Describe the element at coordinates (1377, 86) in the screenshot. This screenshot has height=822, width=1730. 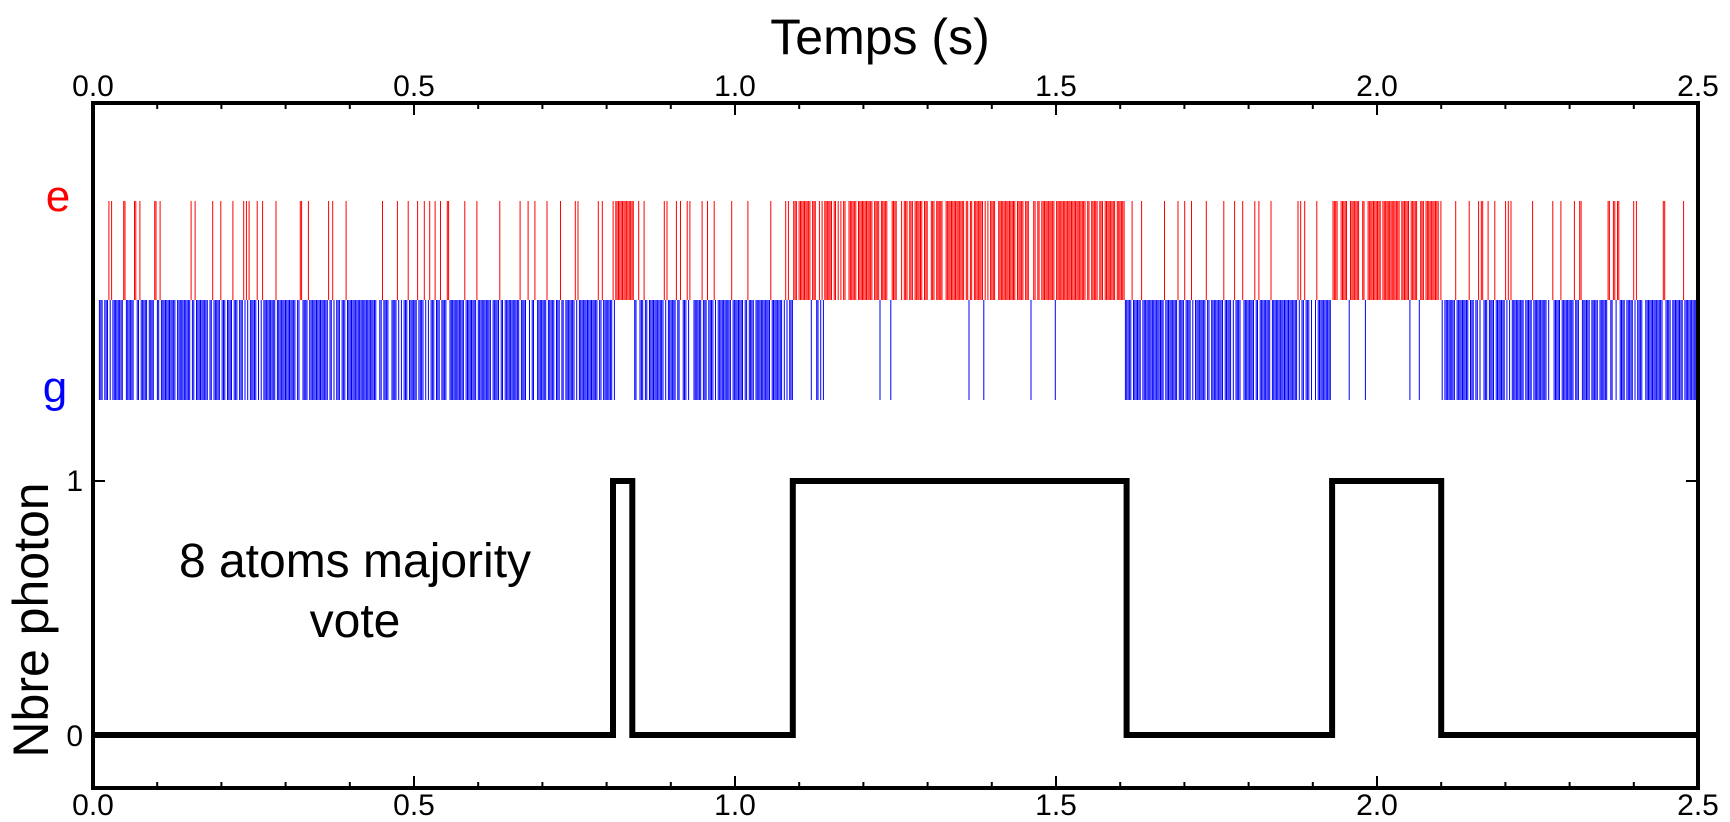
I see `top-x-tick-label: 2.0` at that location.